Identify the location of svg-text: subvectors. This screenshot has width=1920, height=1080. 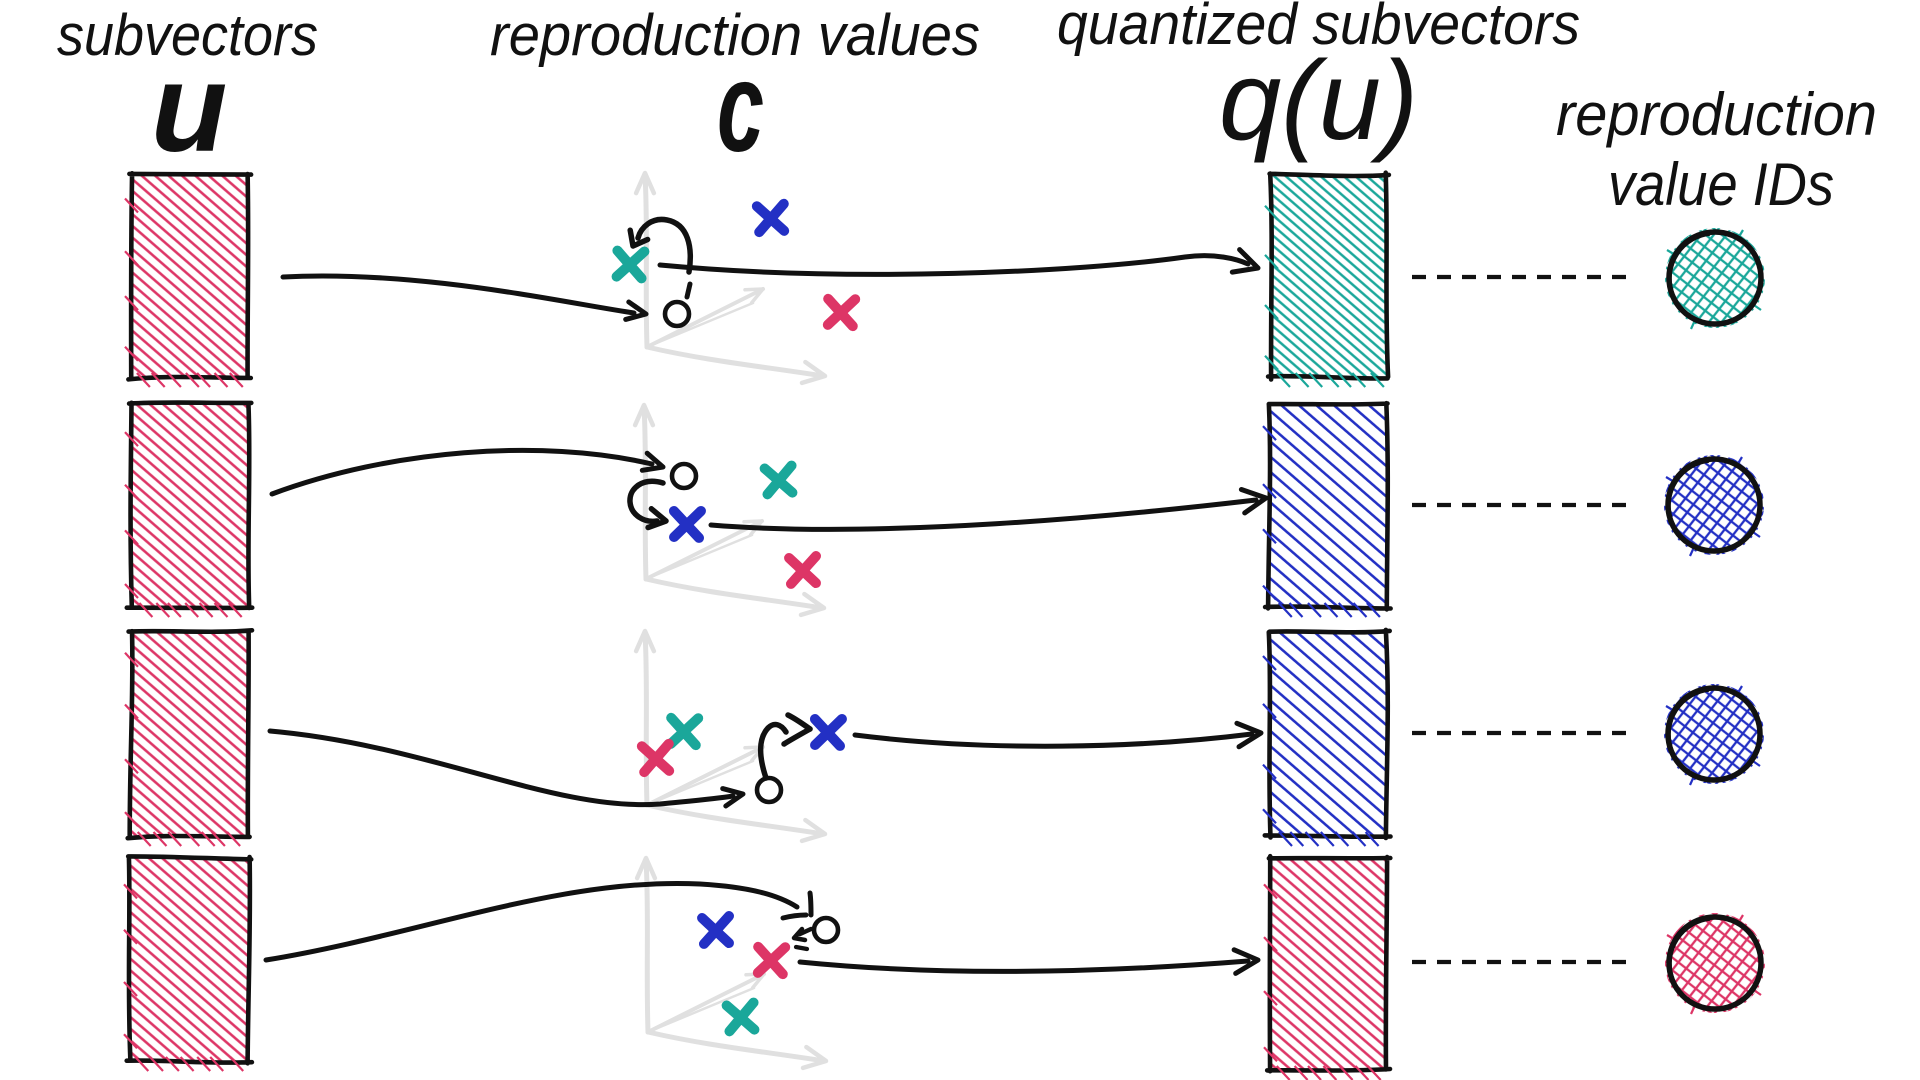
(187, 35).